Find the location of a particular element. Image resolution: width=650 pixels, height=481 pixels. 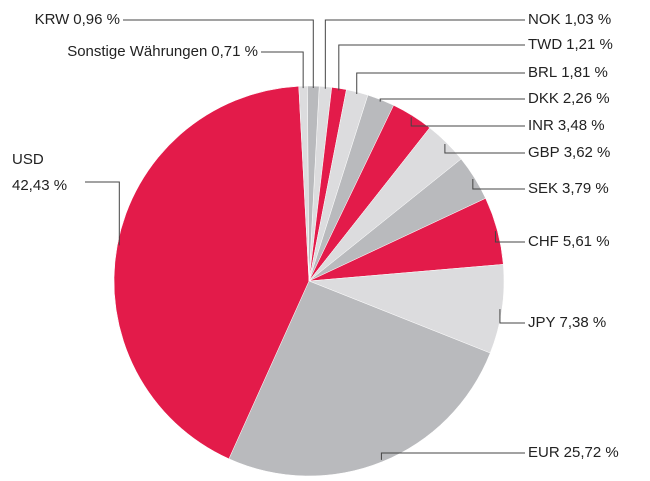

slice-label: GBP 3,62 % is located at coordinates (569, 152).